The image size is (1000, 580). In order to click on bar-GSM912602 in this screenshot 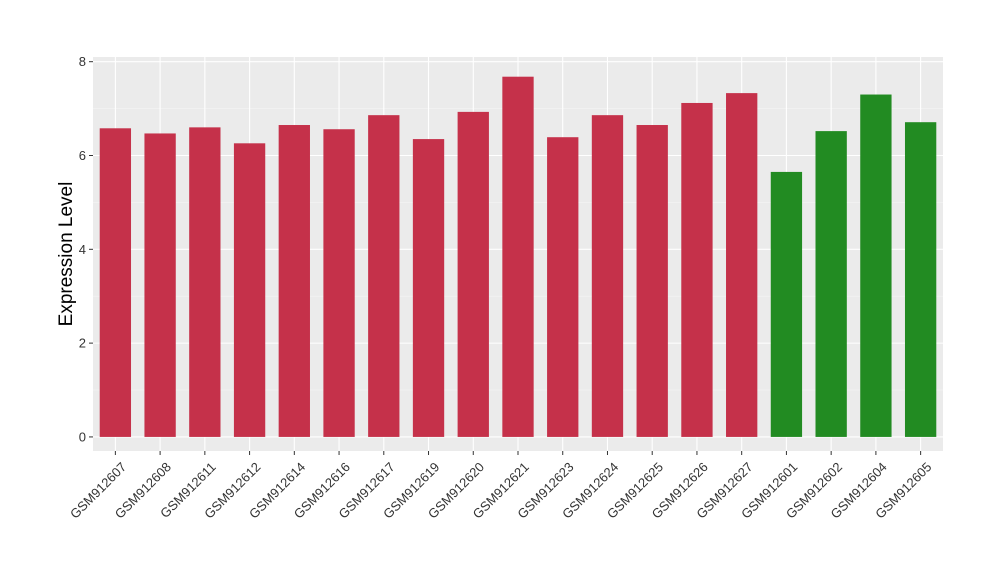, I will do `click(831, 284)`.